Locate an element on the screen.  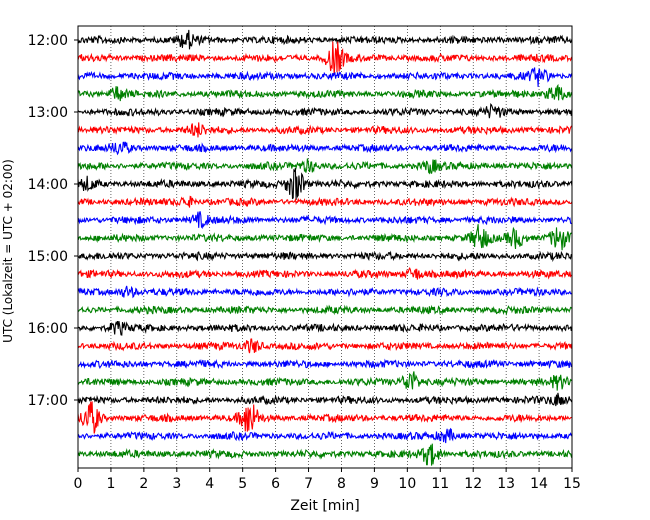
x-tick-label: 6 is located at coordinates (275, 484).